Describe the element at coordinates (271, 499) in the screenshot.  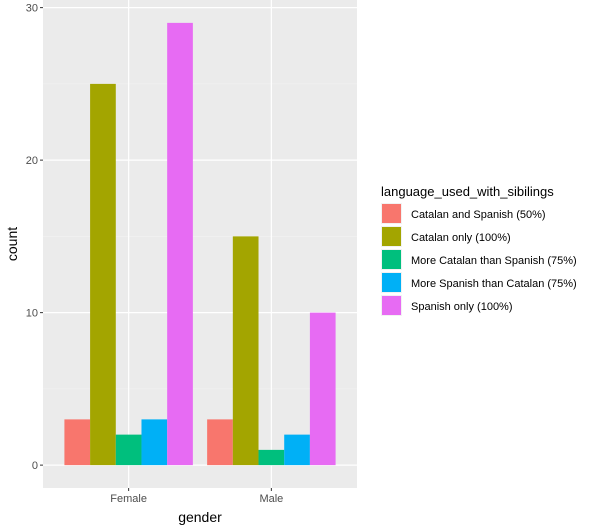
I see `x-tick-label: Male` at that location.